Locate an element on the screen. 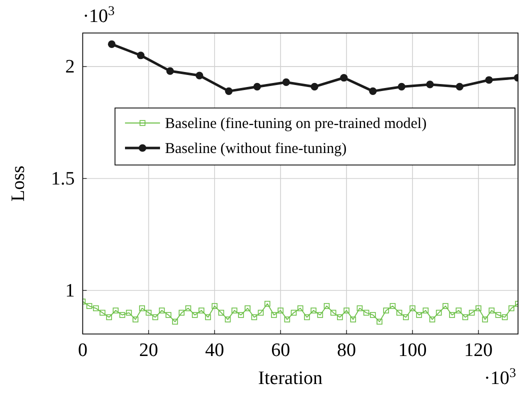  x-tick-label: 60 is located at coordinates (280, 350).